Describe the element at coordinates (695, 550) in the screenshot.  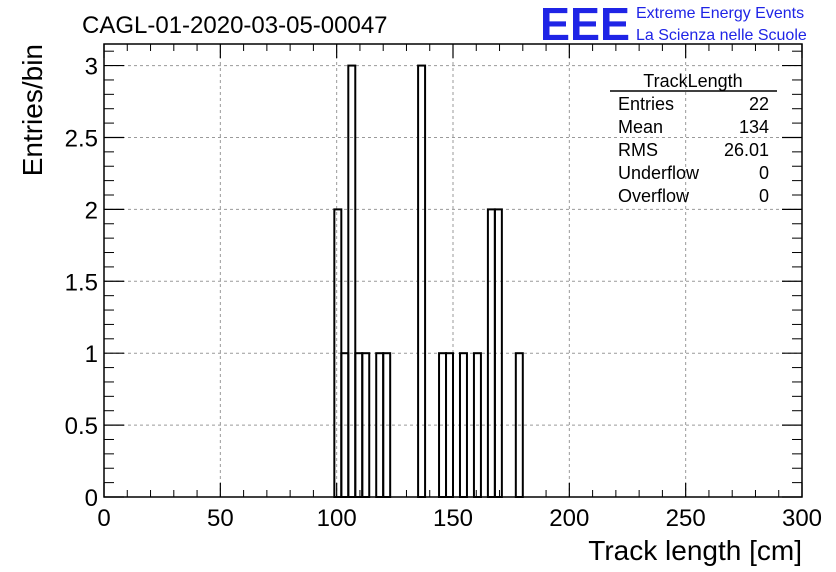
I see `x-axis-label: Track length [cm]` at that location.